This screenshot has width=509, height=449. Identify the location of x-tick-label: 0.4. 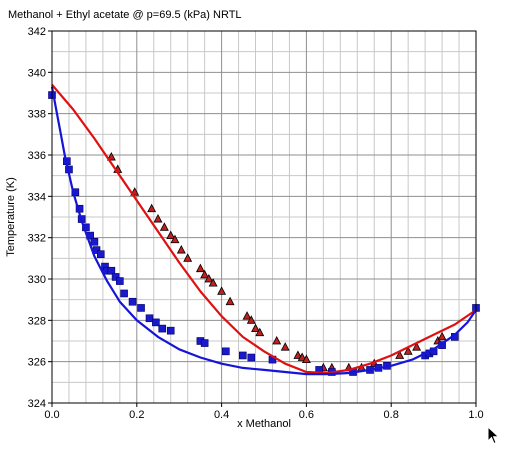
(221, 415).